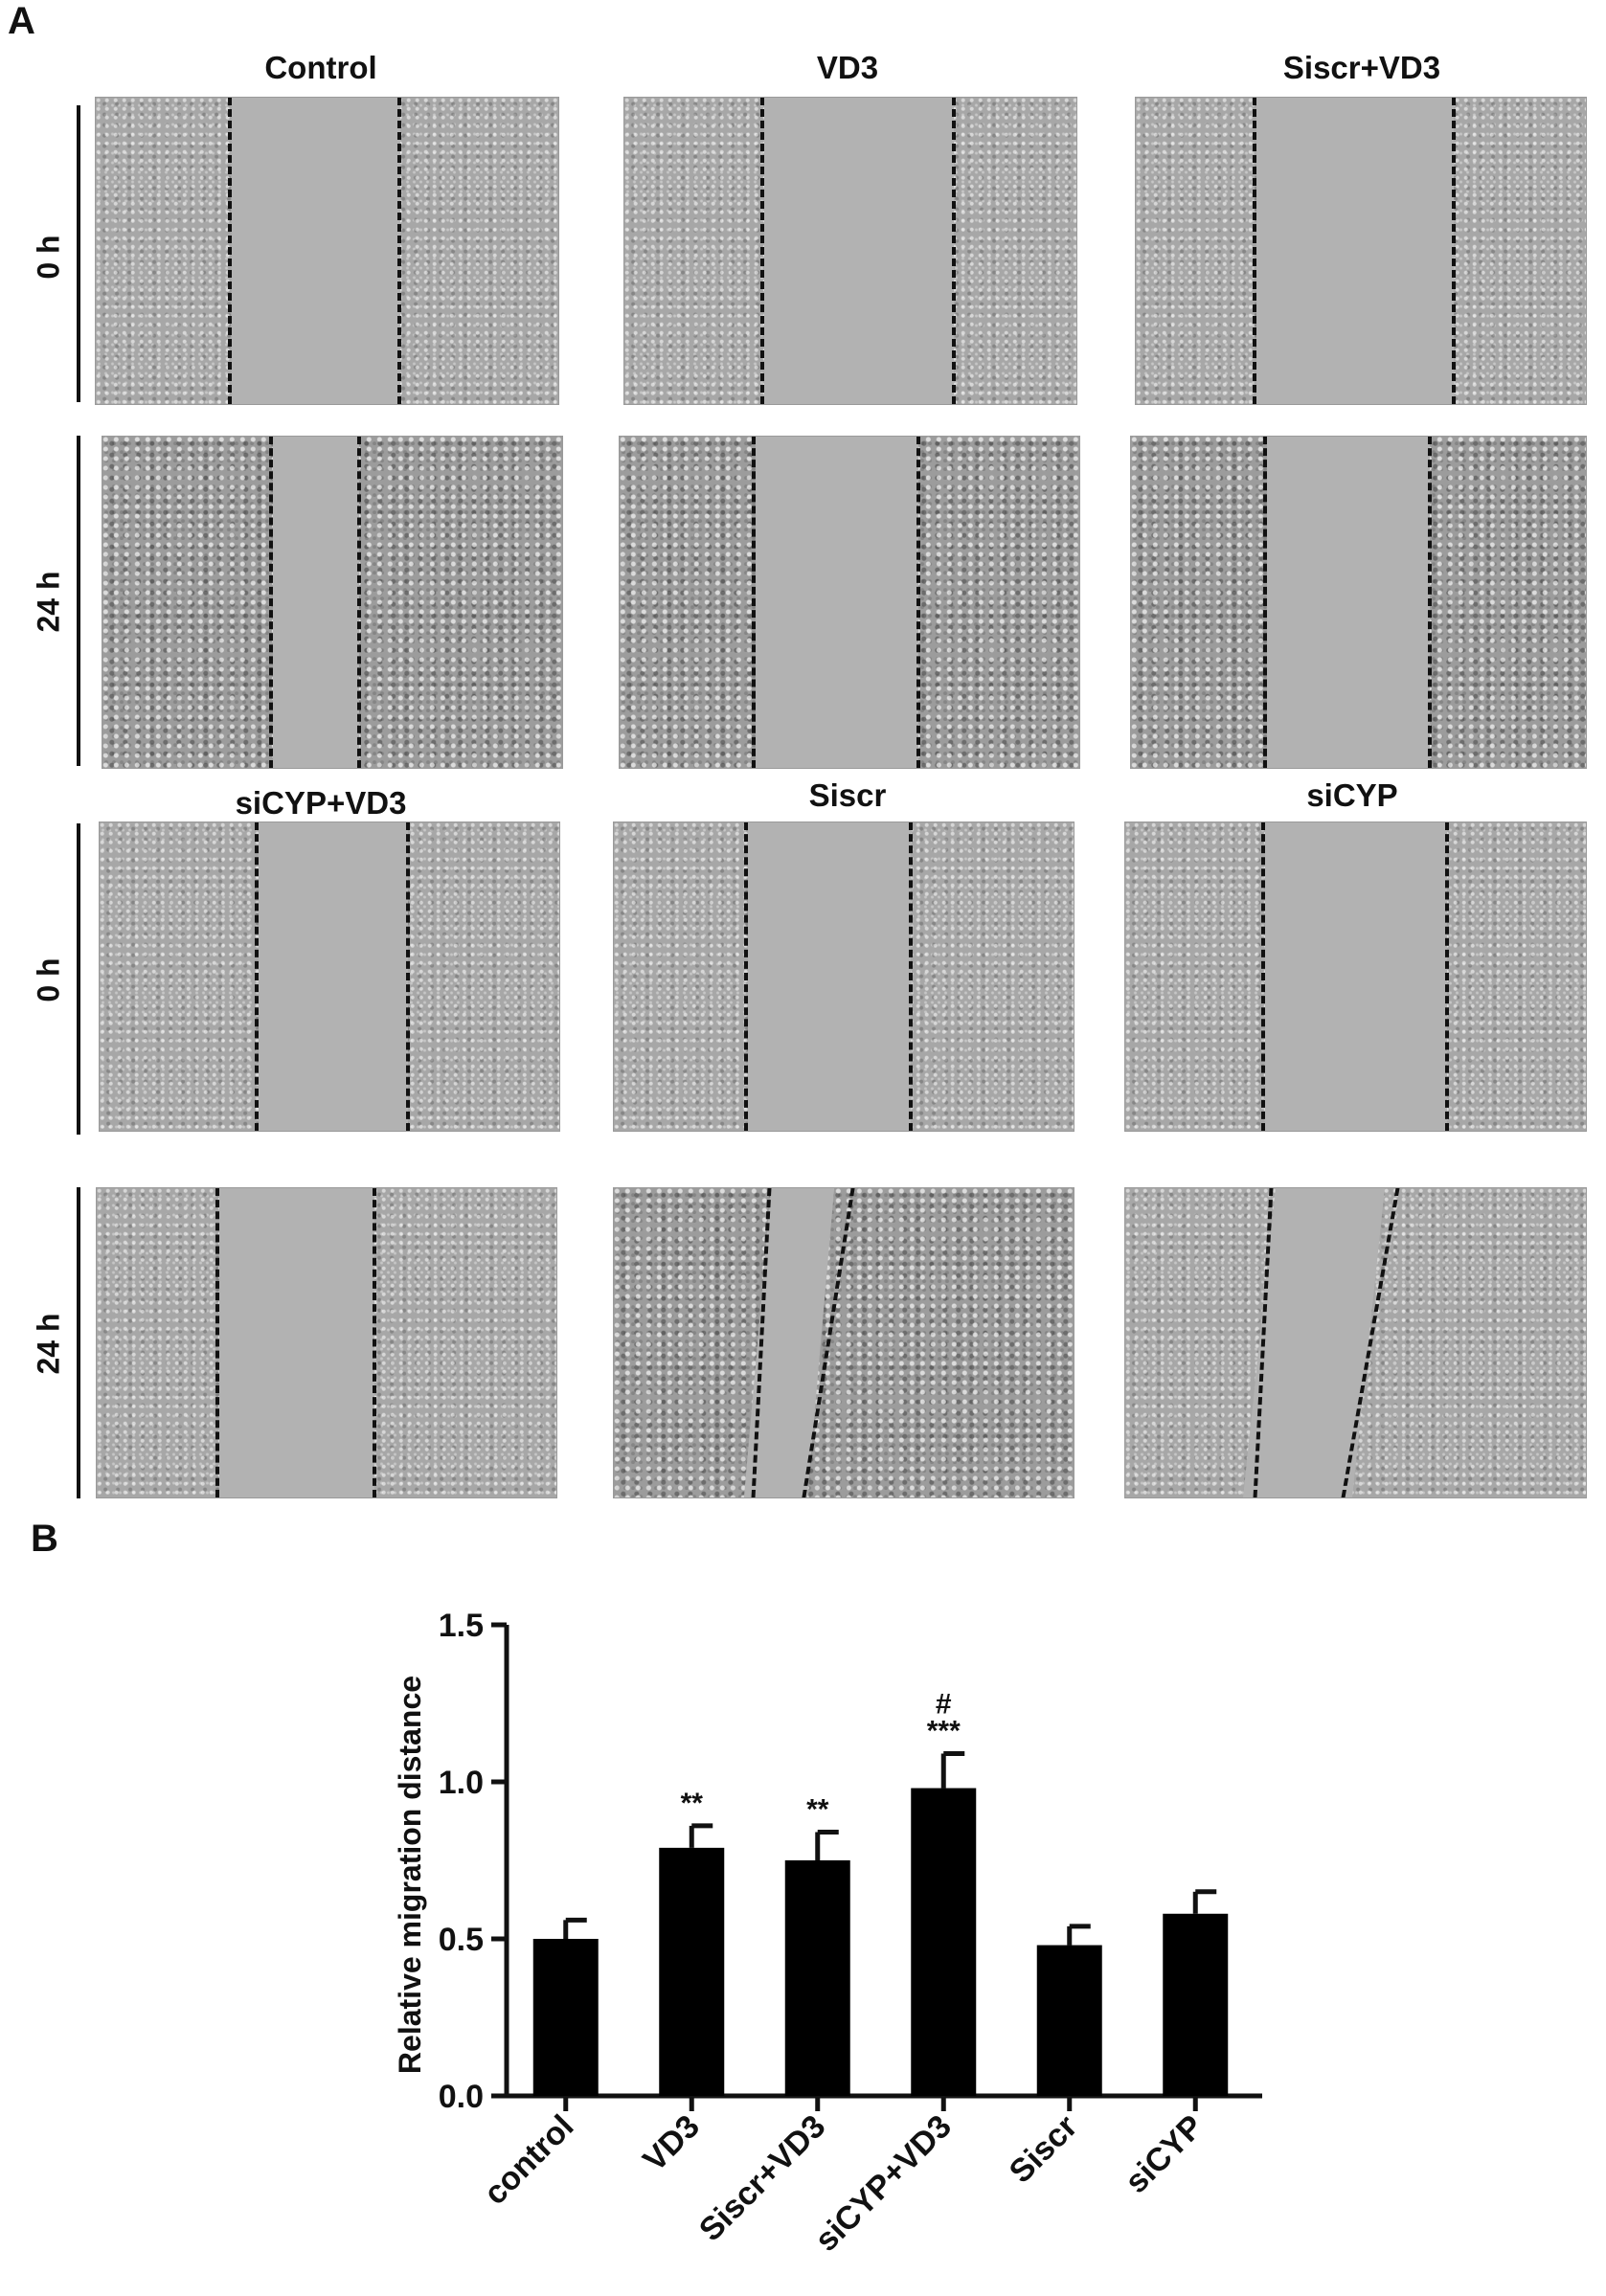 This screenshot has height=2296, width=1606. What do you see at coordinates (1044, 2149) in the screenshot?
I see `x-tick-label: Siscr` at bounding box center [1044, 2149].